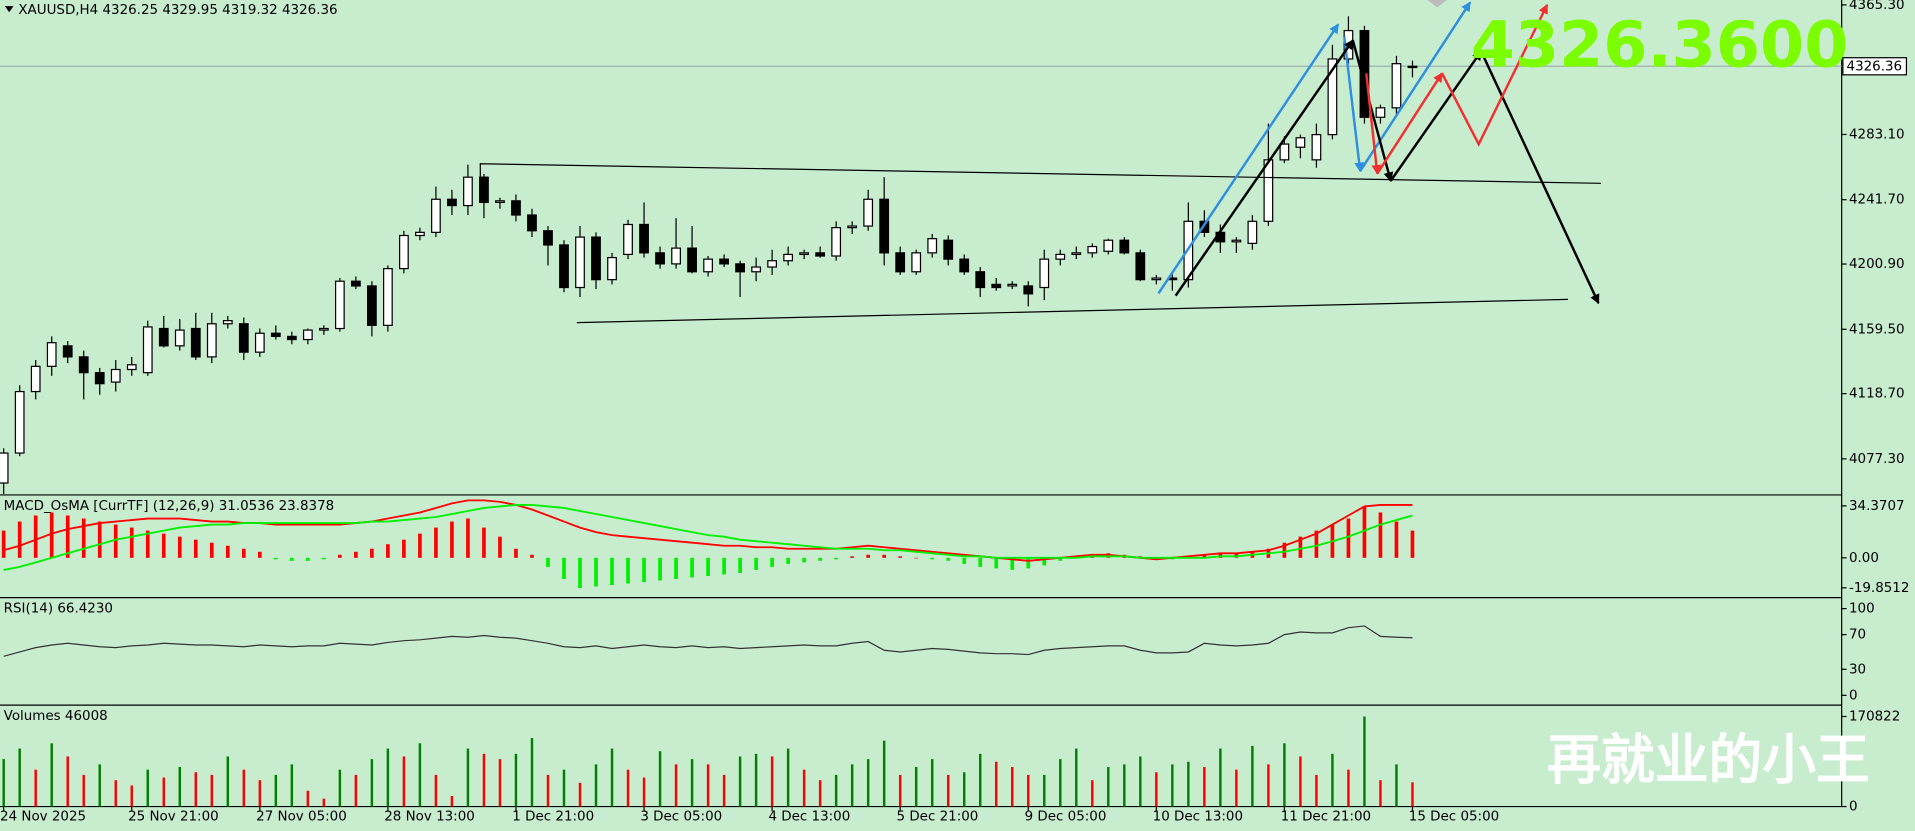 Image resolution: width=1915 pixels, height=831 pixels. Describe the element at coordinates (43, 816) in the screenshot. I see `x-tick-label: 24 Nov 2025` at that location.